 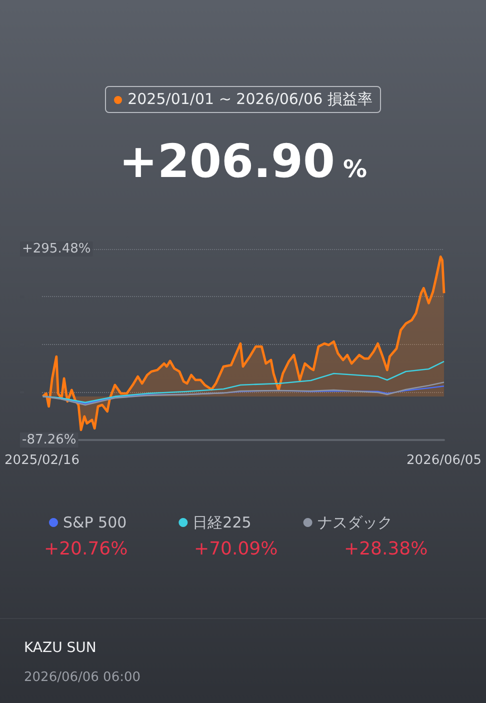 What do you see at coordinates (354, 523) in the screenshot?
I see `legend-label: ナスダック` at bounding box center [354, 523].